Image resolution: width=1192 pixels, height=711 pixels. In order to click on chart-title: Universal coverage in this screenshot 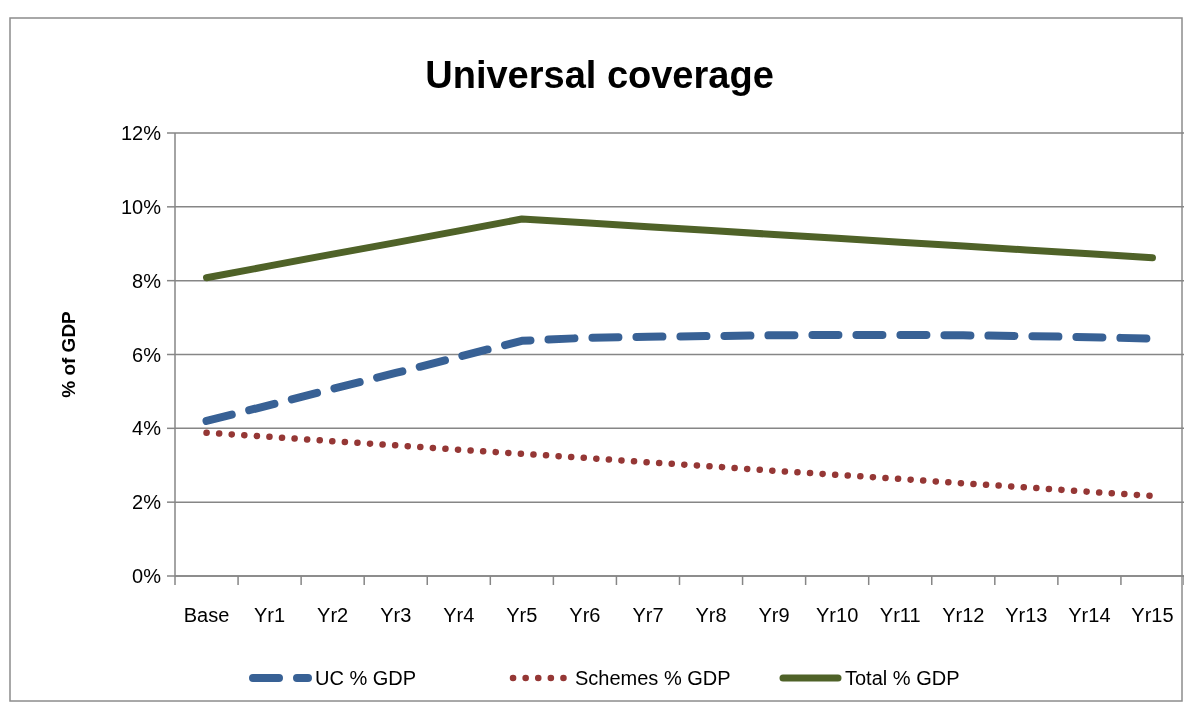, I will do `click(599, 75)`.